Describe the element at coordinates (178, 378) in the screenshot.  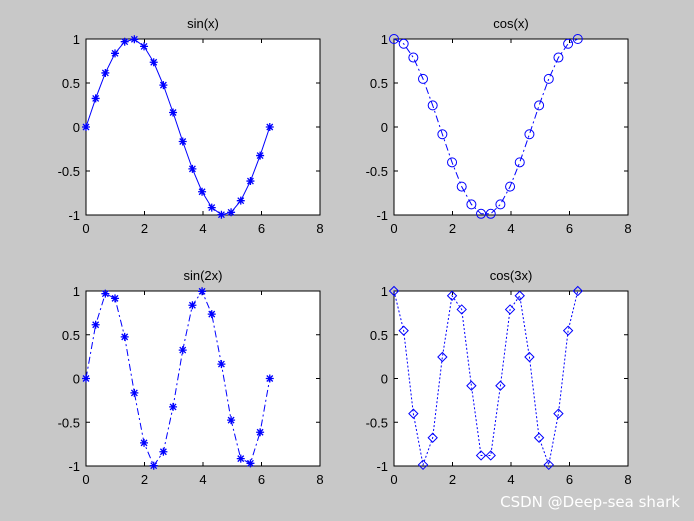
I see `series-line` at that location.